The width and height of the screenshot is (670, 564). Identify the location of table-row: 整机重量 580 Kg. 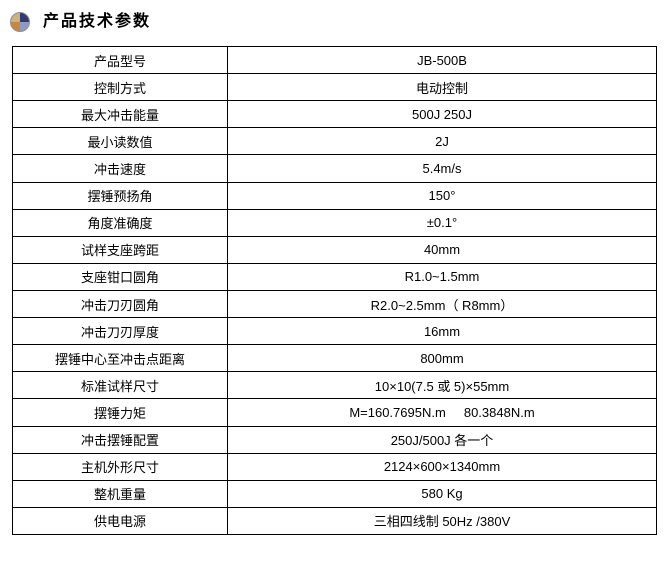
(334, 493).